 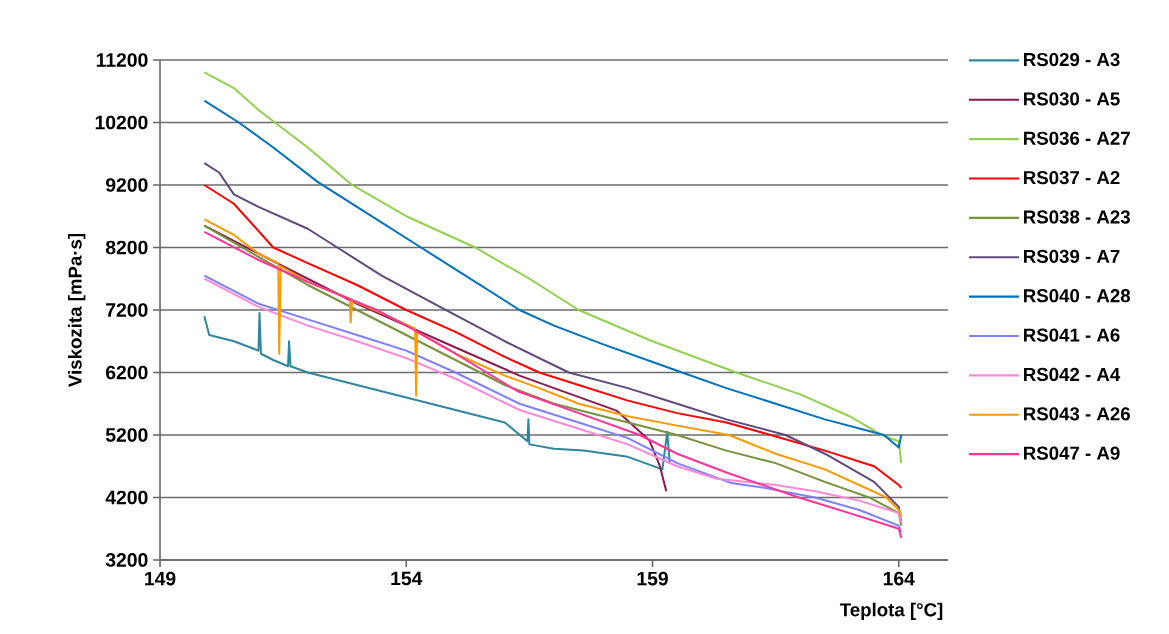 What do you see at coordinates (1072, 59) in the screenshot?
I see `legend-label: RS029 - A3` at bounding box center [1072, 59].